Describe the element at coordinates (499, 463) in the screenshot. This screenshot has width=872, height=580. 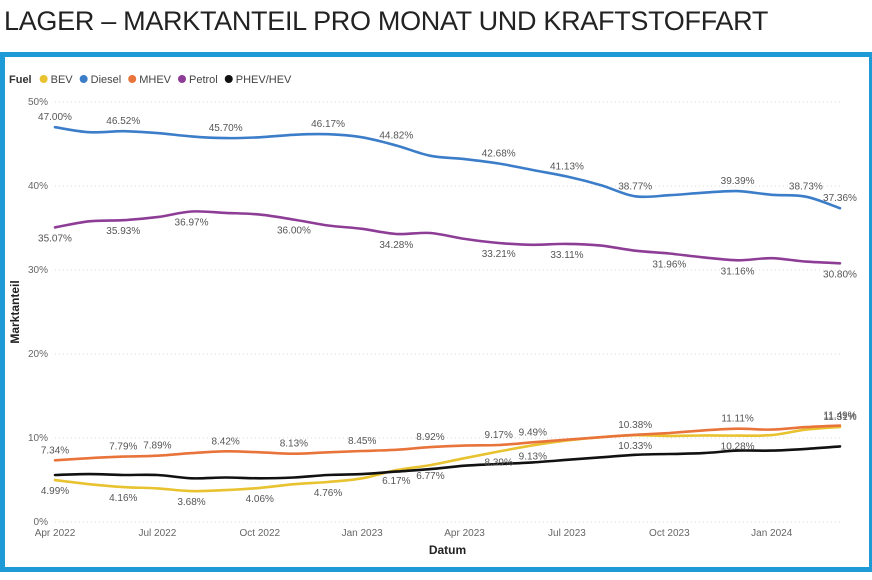
I see `data-label: 8.39%` at that location.